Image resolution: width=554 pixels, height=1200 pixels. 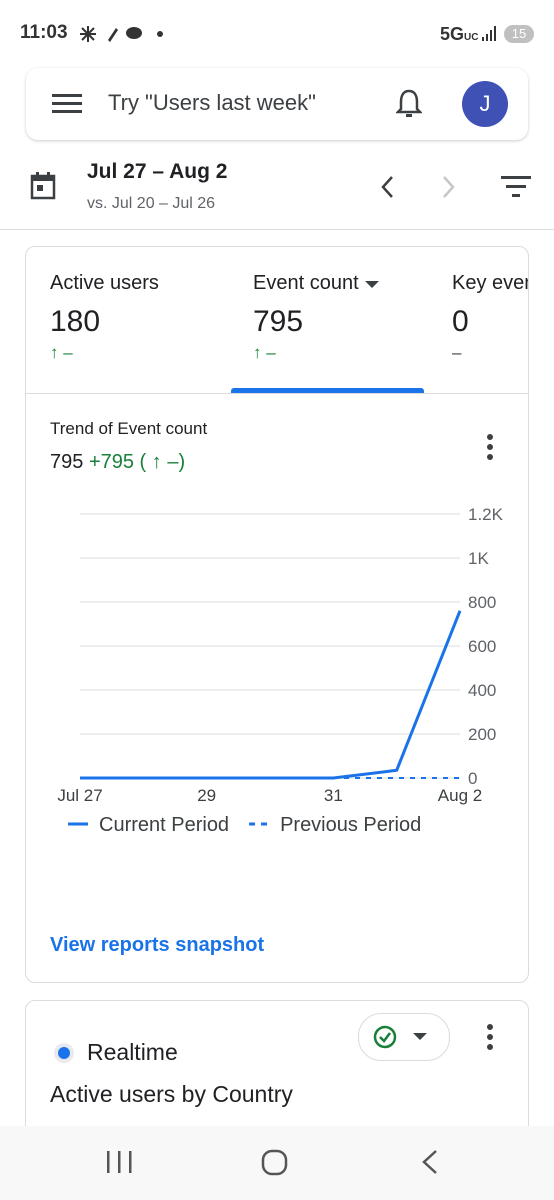 I want to click on tab-value: 180, so click(x=75, y=321).